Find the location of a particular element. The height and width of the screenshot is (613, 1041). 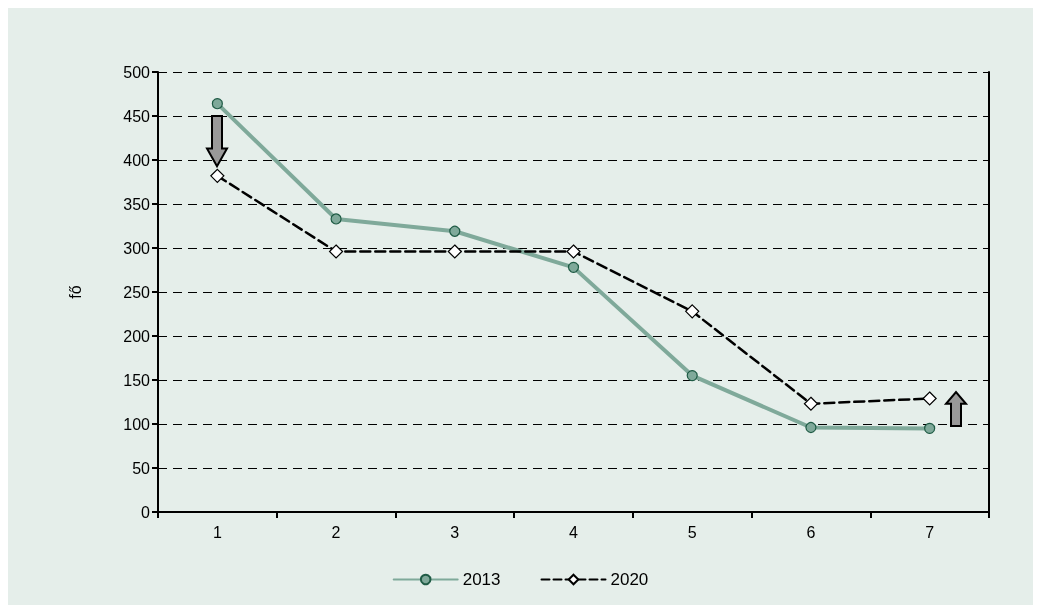

y-tick-label: 500 is located at coordinates (137, 72).